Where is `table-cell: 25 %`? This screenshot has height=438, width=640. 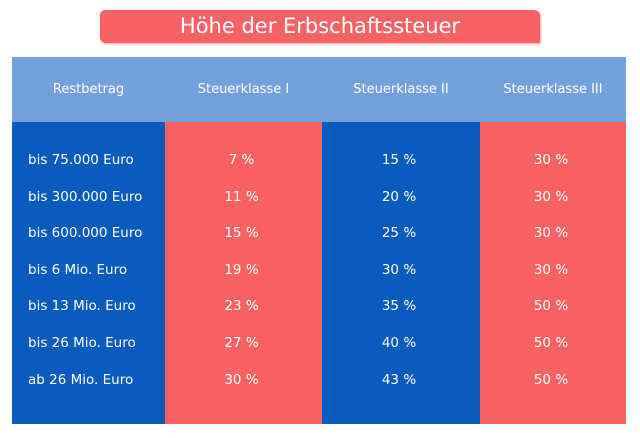
table-cell: 25 % is located at coordinates (399, 233).